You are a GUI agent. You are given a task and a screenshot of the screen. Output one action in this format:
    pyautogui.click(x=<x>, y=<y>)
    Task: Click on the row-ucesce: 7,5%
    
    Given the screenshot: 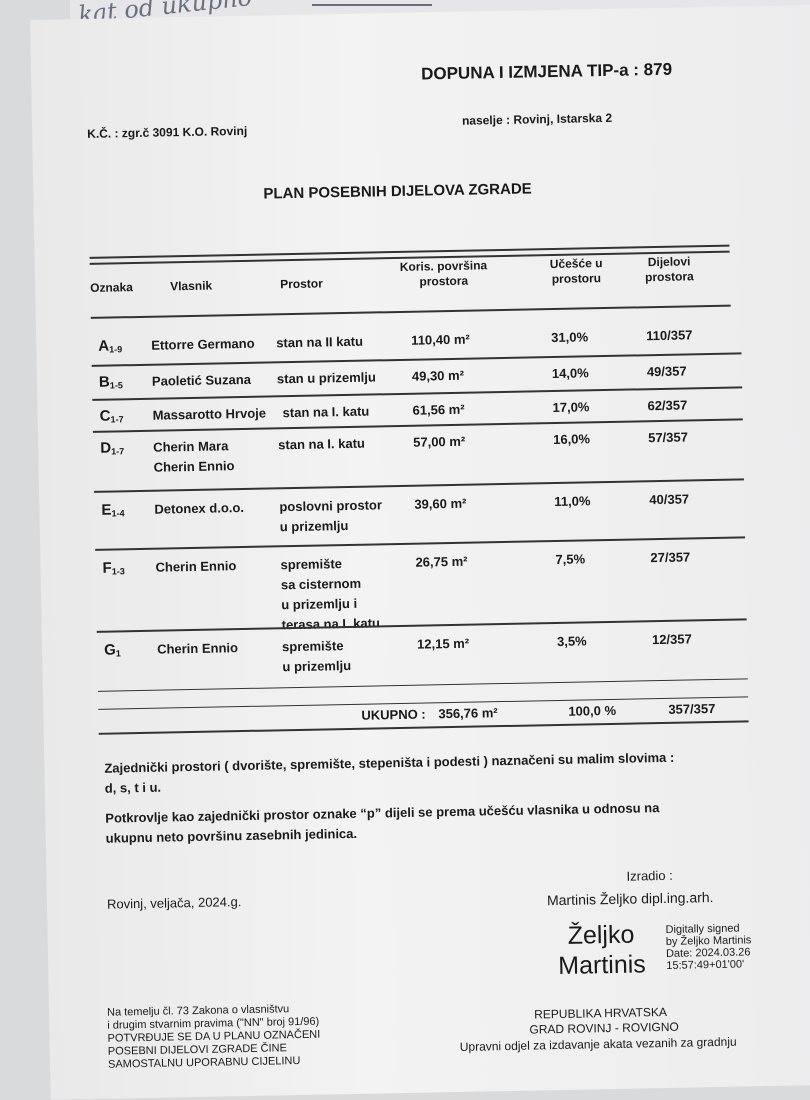 What is the action you would take?
    pyautogui.click(x=570, y=559)
    